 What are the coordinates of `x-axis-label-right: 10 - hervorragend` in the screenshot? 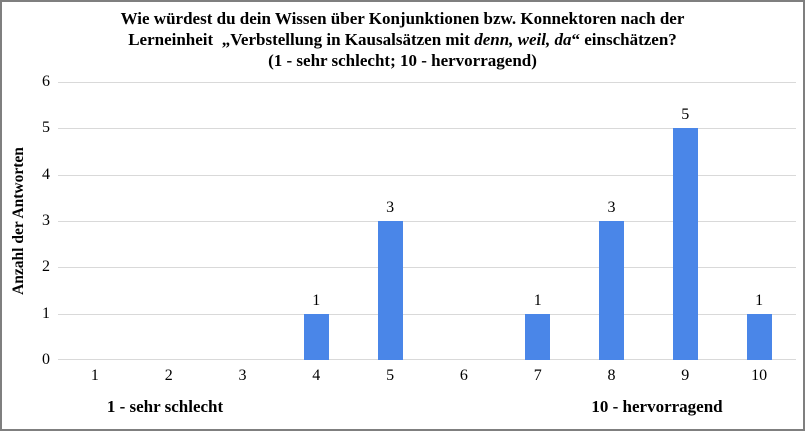 It's located at (657, 406).